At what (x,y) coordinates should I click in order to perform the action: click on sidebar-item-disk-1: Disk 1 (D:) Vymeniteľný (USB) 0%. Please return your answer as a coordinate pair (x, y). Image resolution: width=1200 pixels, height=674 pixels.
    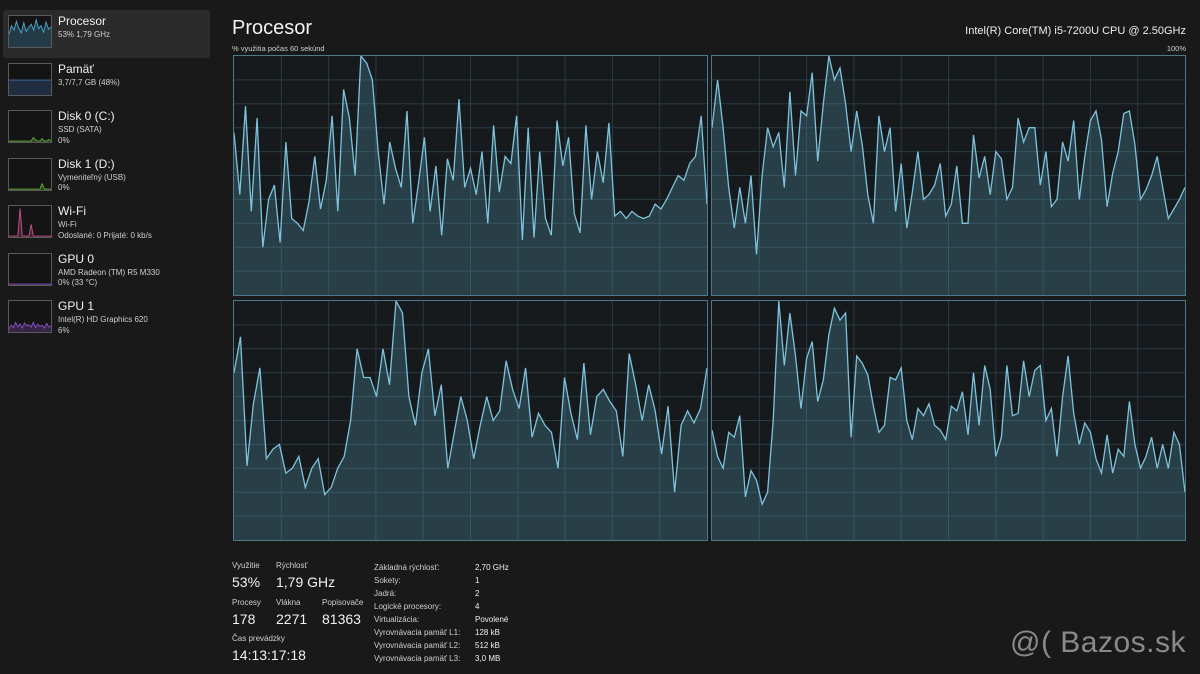
    Looking at the image, I should click on (106, 177).